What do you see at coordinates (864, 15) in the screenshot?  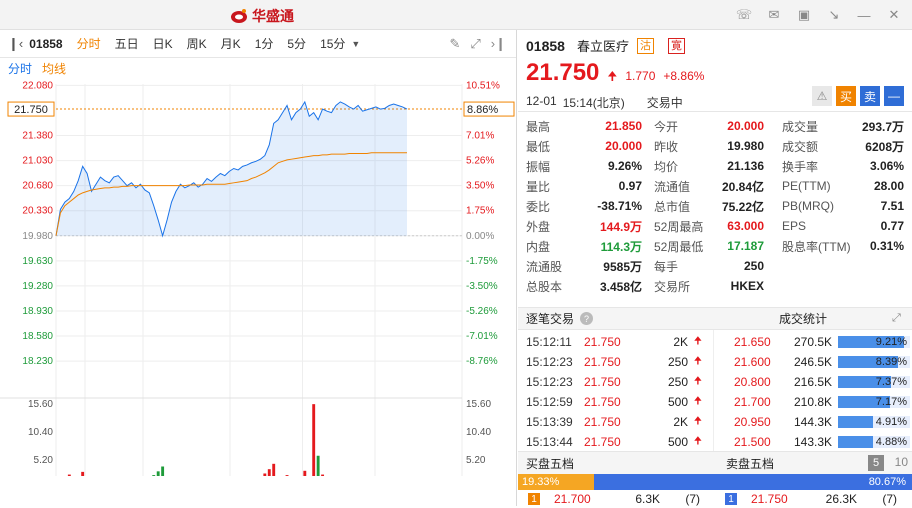 I see `minimize-icon: —` at bounding box center [864, 15].